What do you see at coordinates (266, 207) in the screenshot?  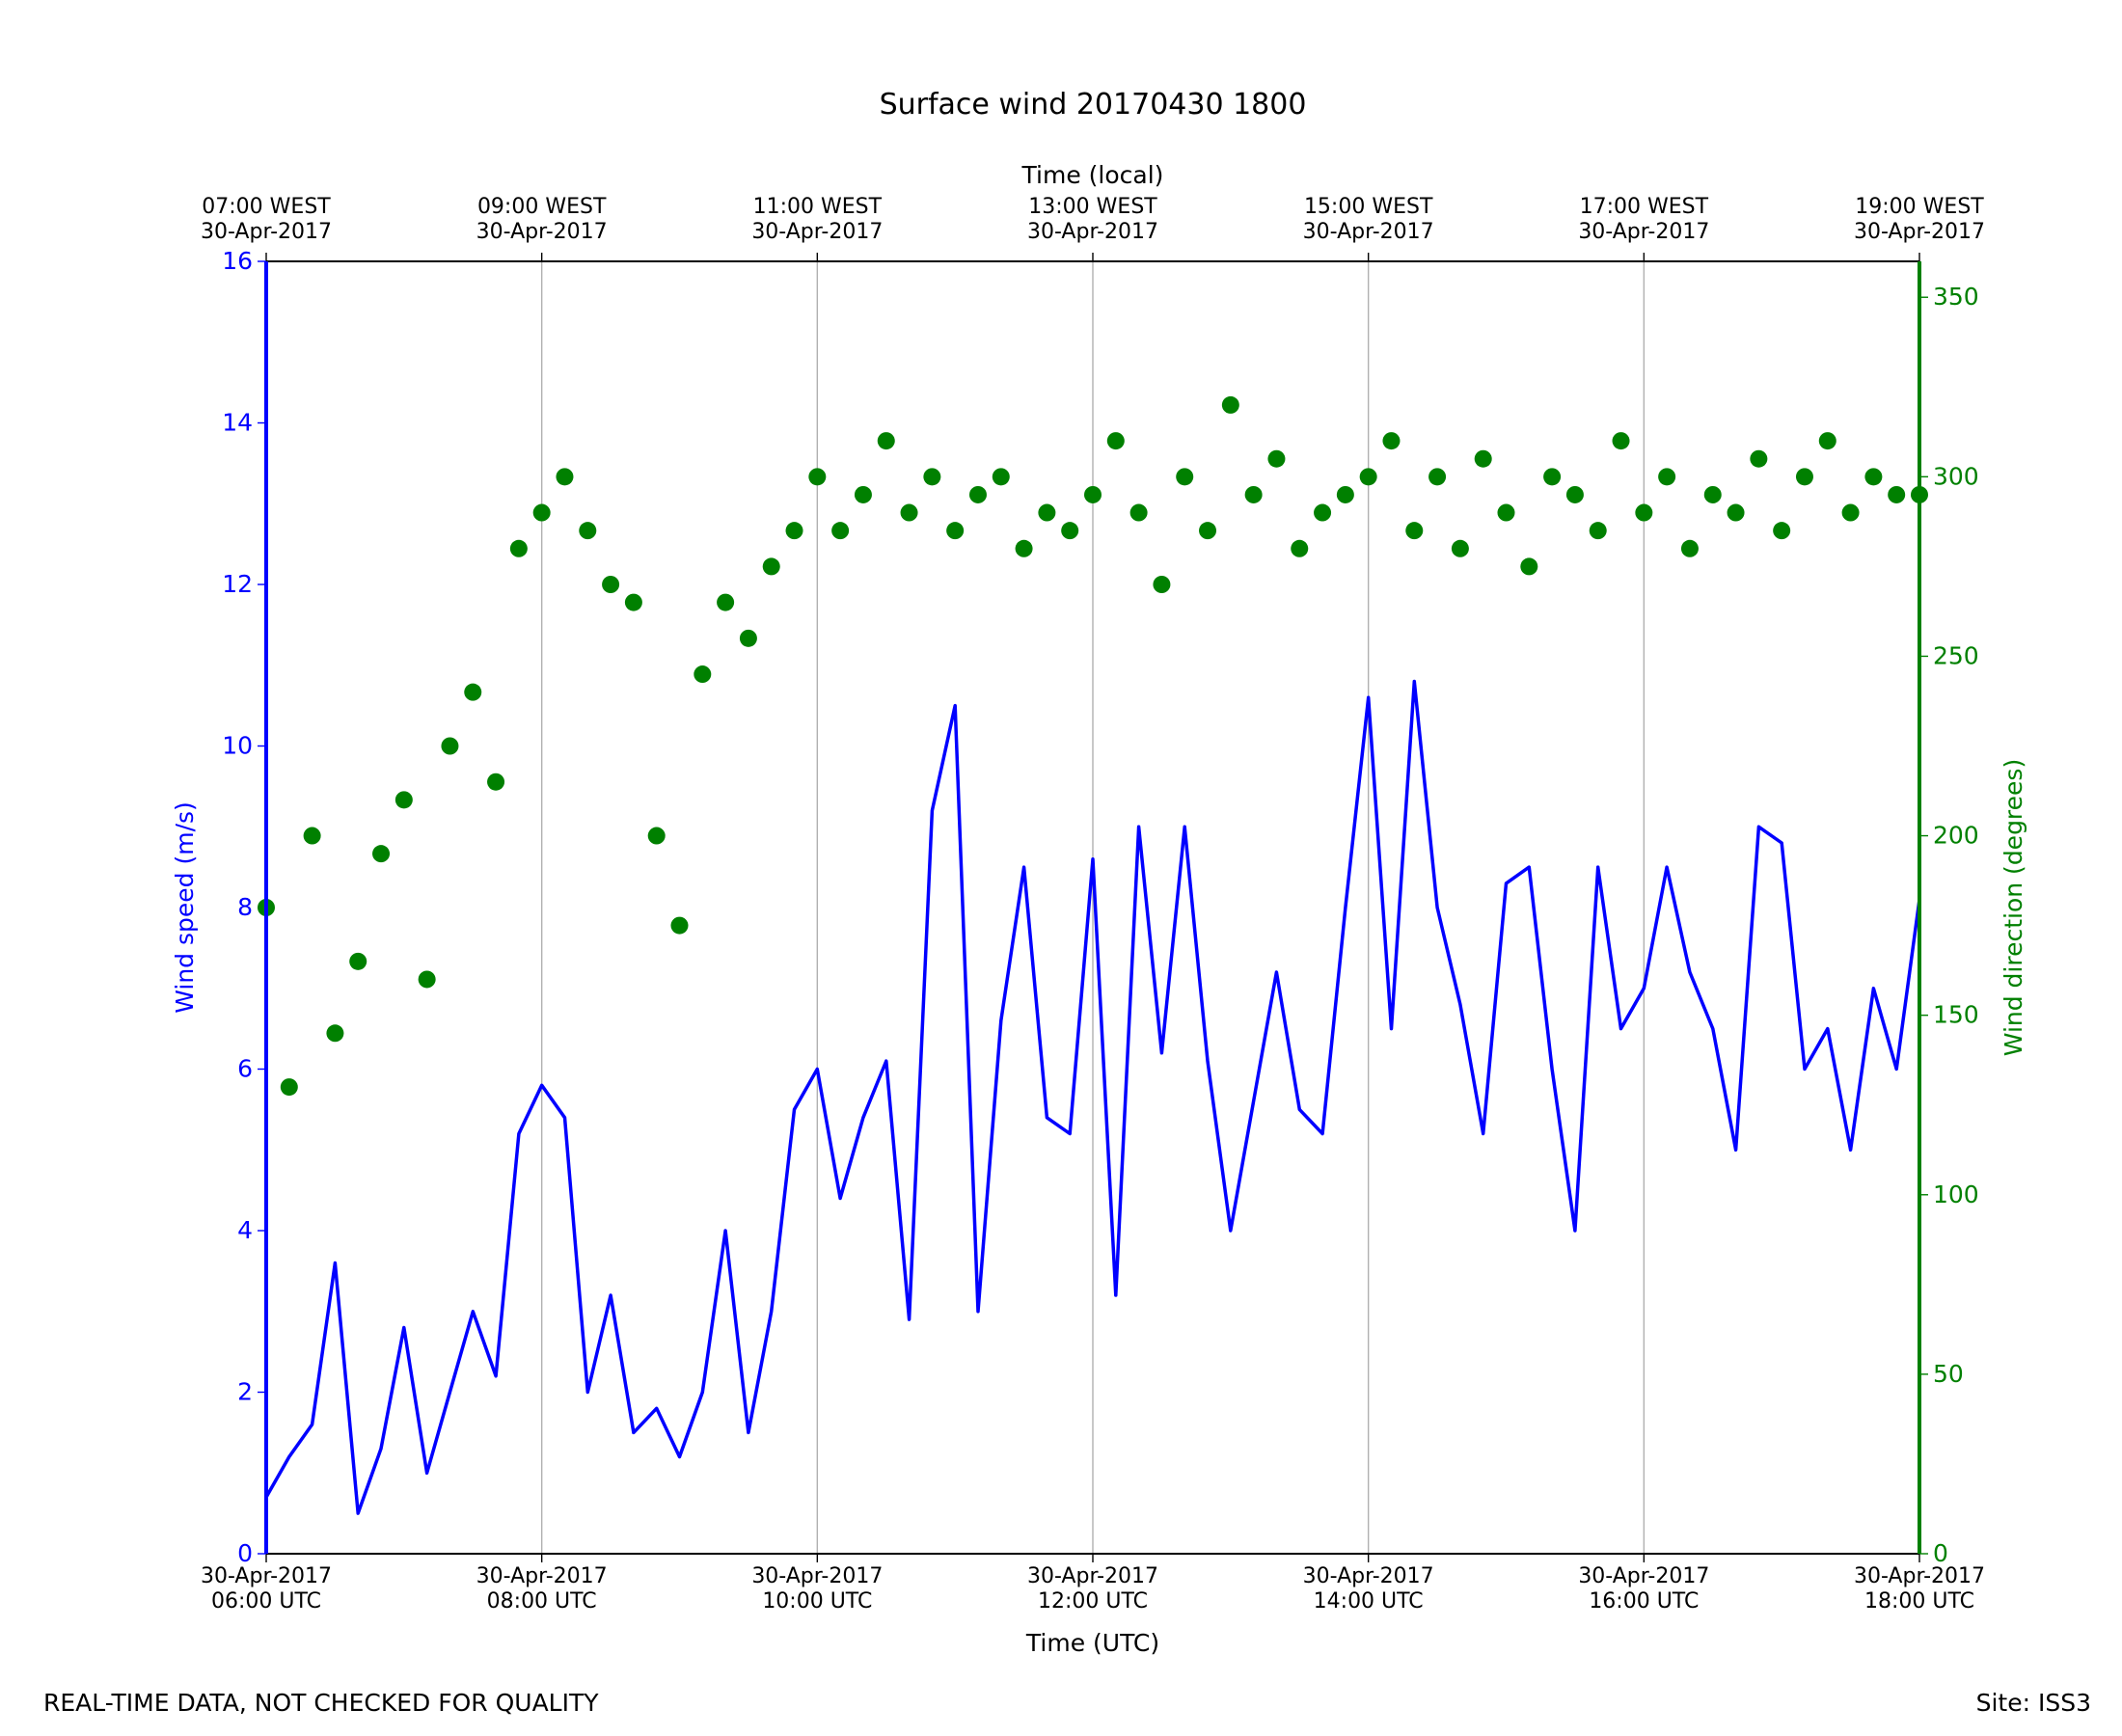 I see `x2-tick-label-line: 07:00 WEST` at bounding box center [266, 207].